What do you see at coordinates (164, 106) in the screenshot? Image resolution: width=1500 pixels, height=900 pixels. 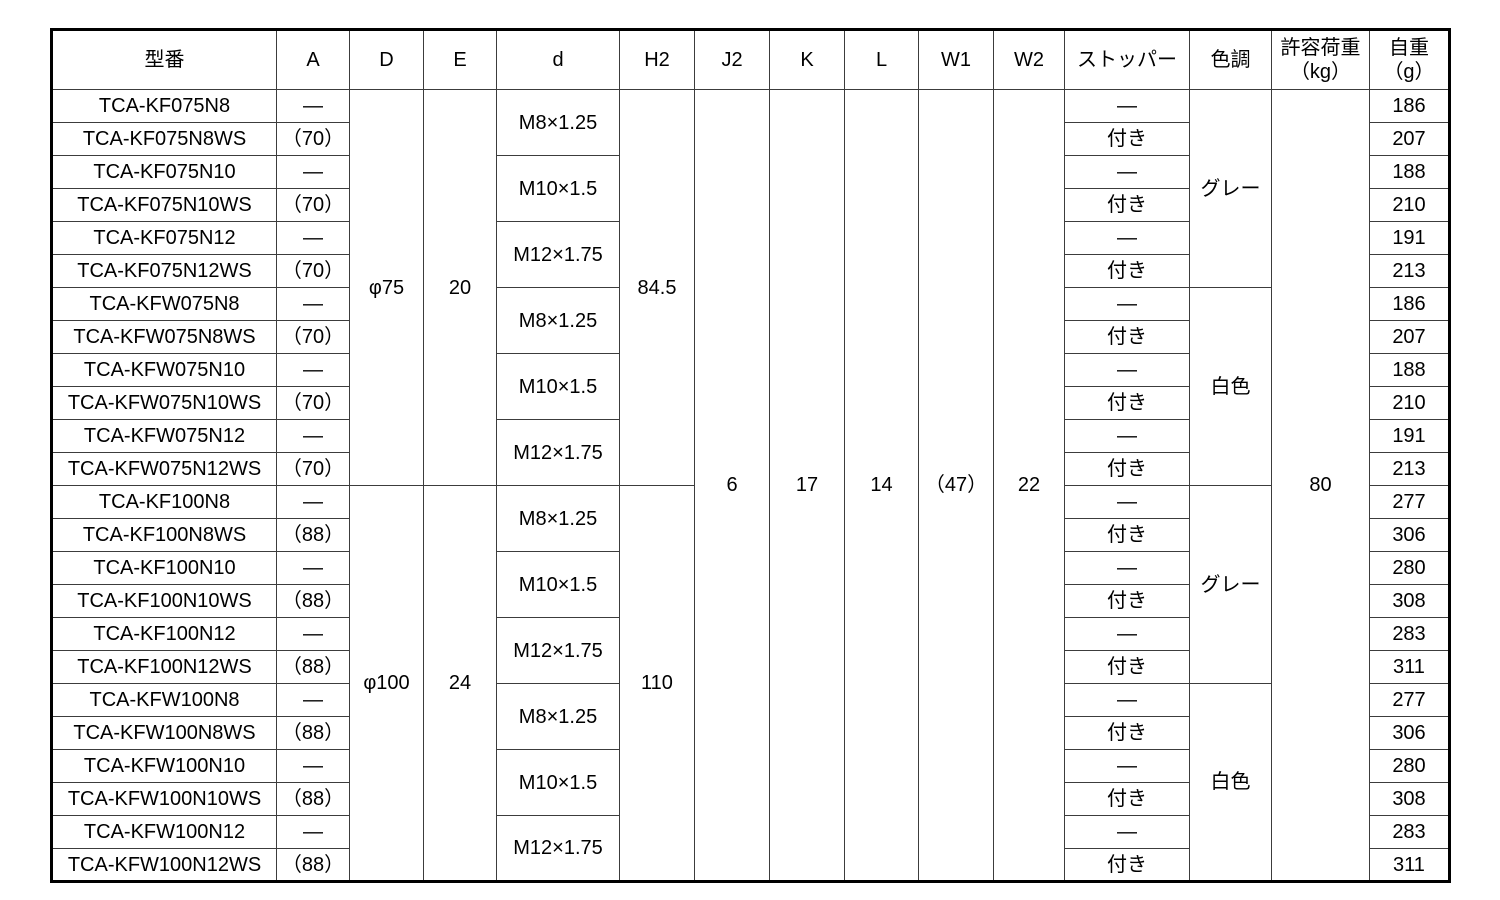 I see `cell-model: TCA-KF075N8` at bounding box center [164, 106].